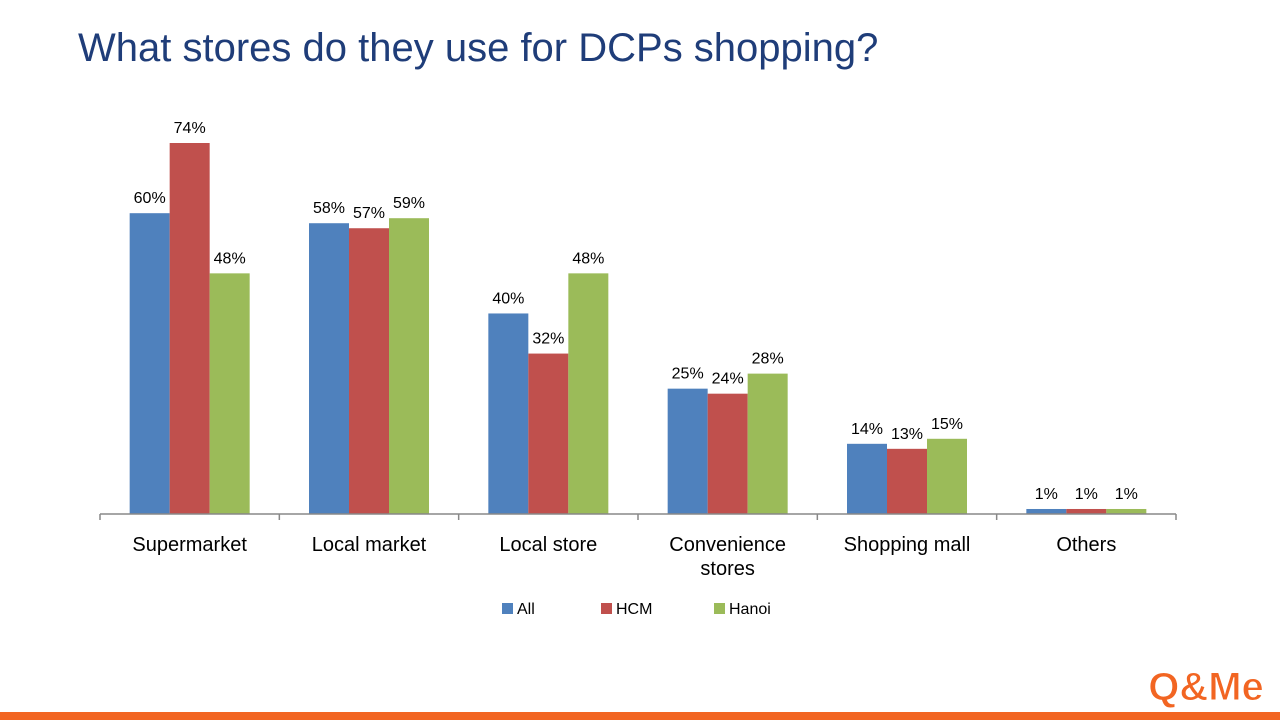 The width and height of the screenshot is (1280, 720). Describe the element at coordinates (548, 339) in the screenshot. I see `data-label: 32%` at that location.